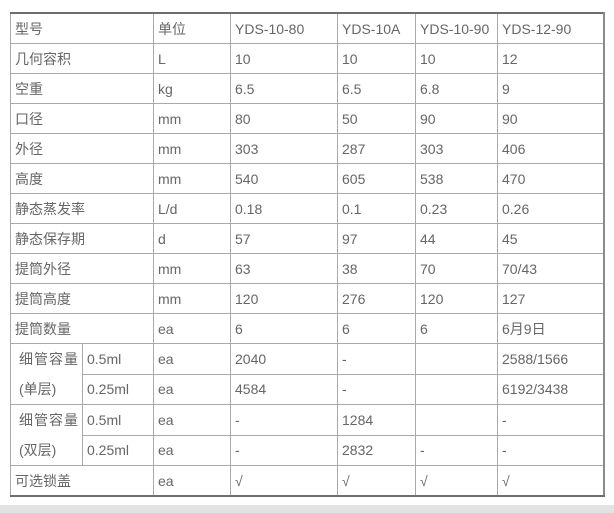 The height and width of the screenshot is (513, 614). I want to click on value-cell: 2040, so click(284, 359).